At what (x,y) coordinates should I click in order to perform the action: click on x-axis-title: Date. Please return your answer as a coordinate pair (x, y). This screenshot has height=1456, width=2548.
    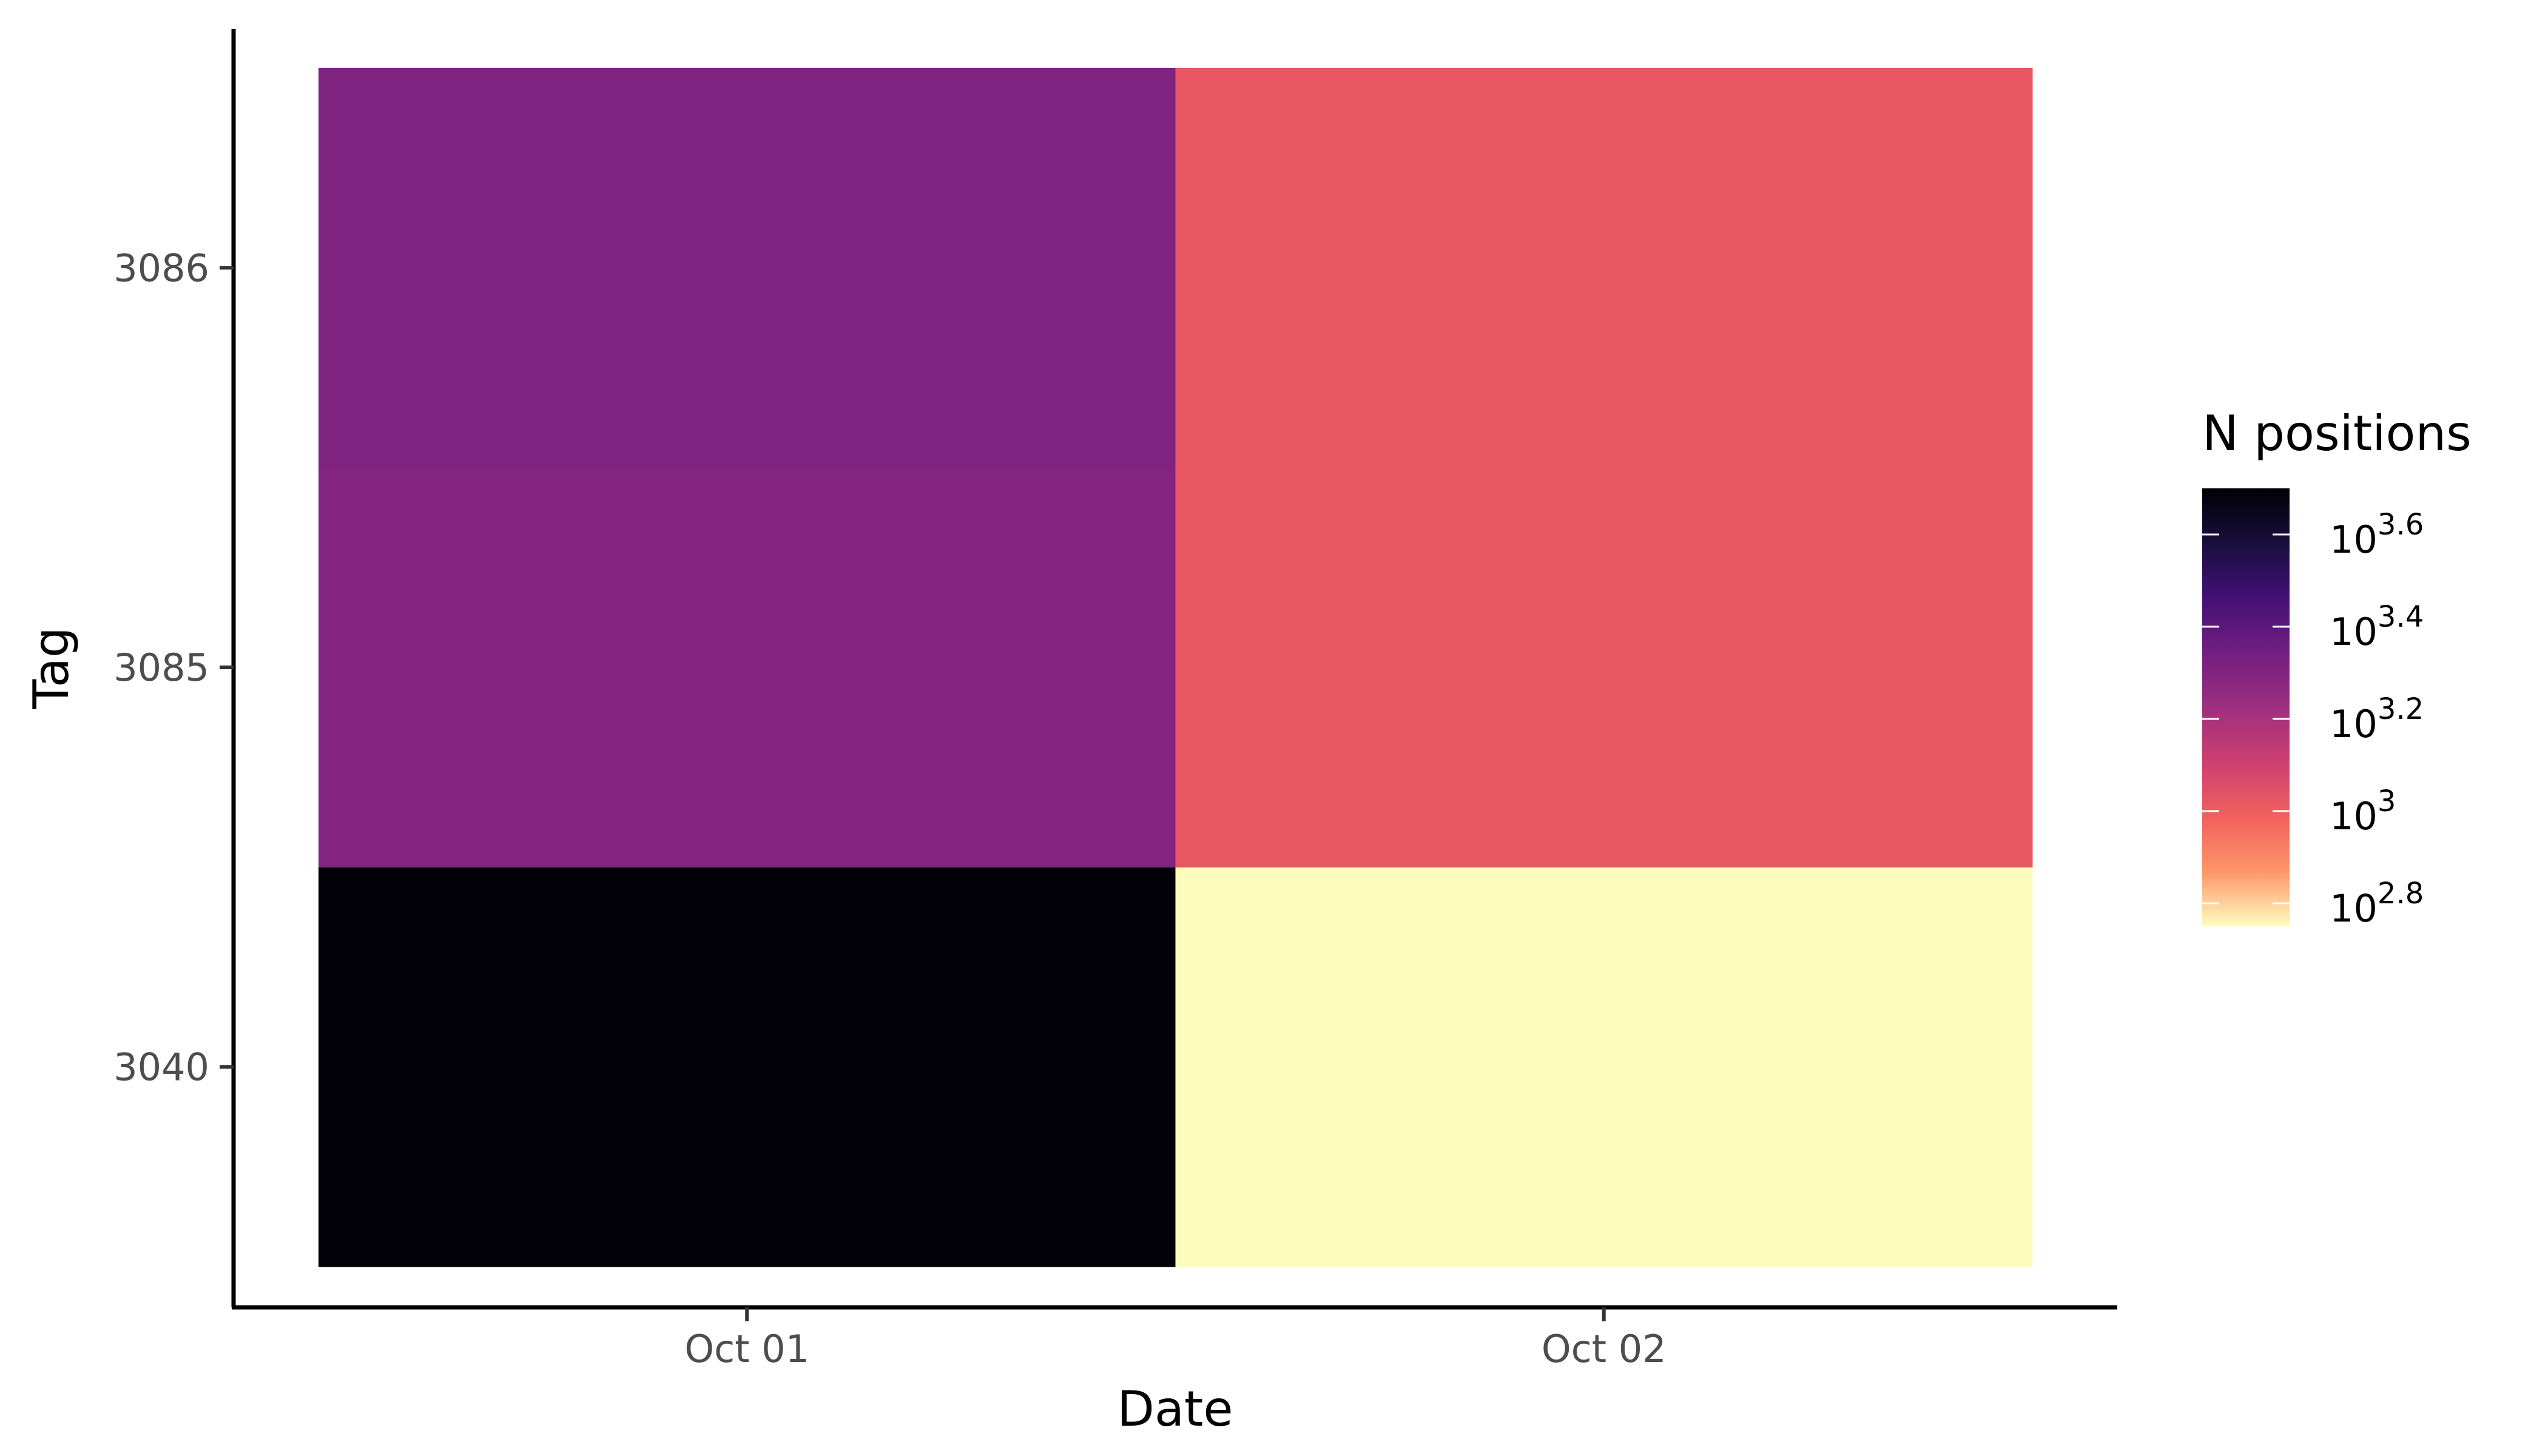
    Looking at the image, I should click on (1175, 1409).